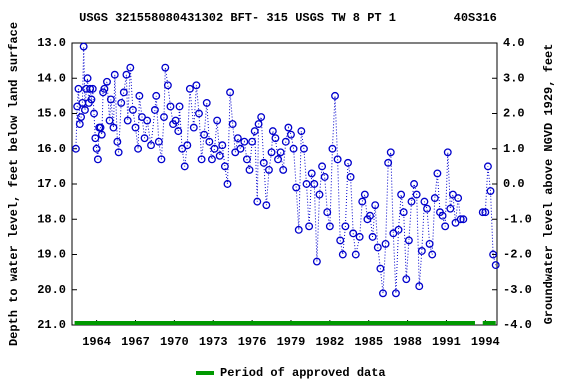  Describe the element at coordinates (489, 323) in the screenshot. I see `approved-period` at that location.